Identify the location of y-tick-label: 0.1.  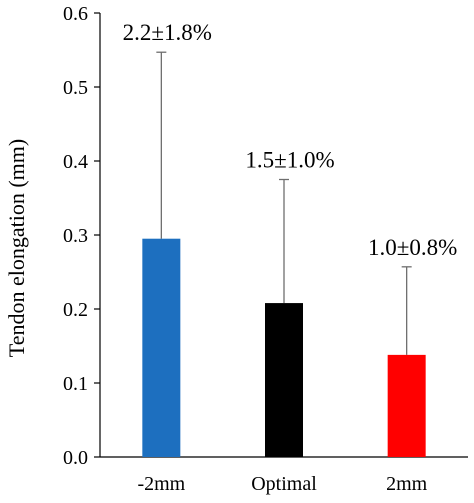
(75, 384).